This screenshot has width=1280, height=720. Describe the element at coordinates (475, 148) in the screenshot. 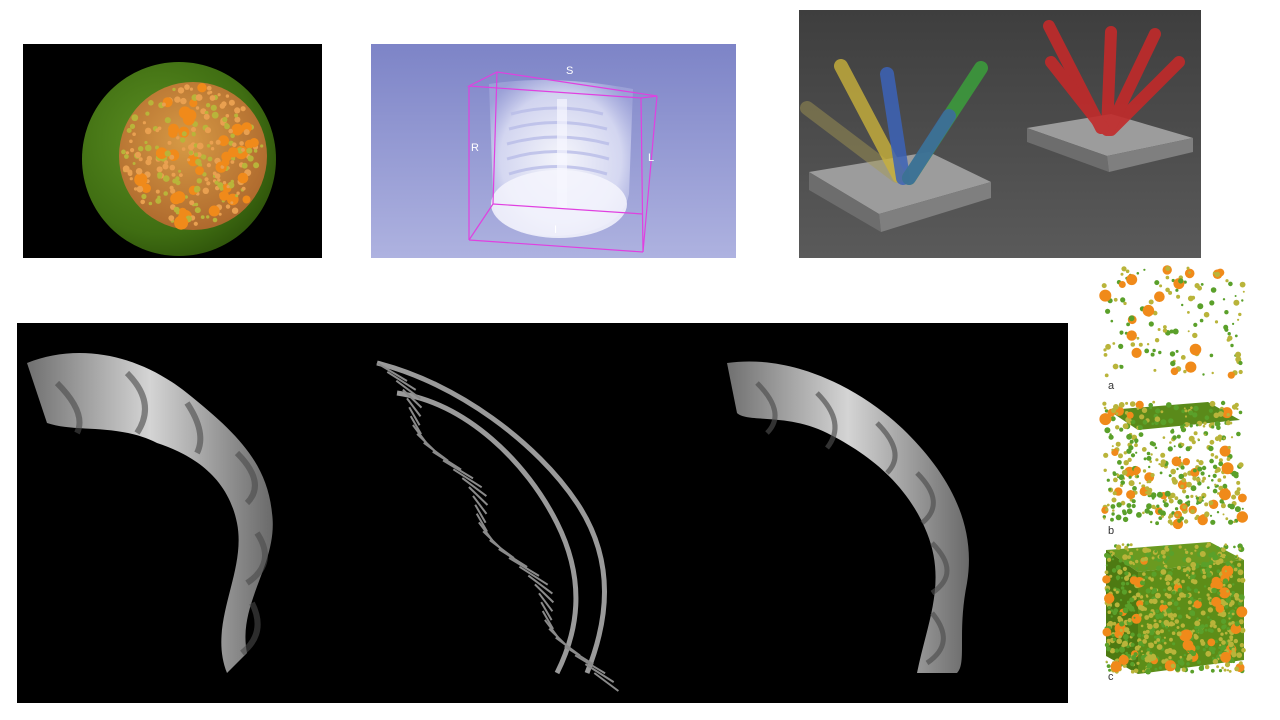

I see `label-right: R` at that location.